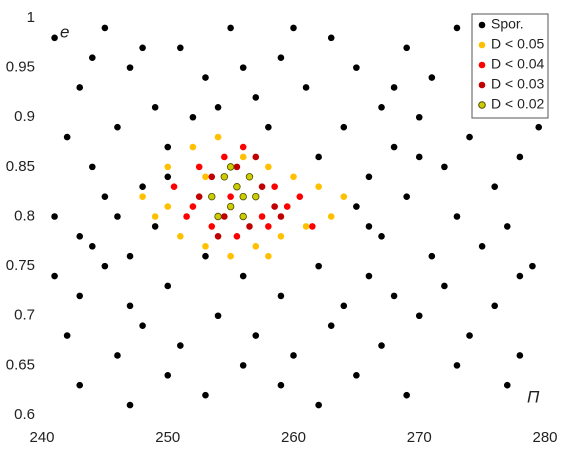  I want to click on legend-label: D < 0.05, so click(518, 44).